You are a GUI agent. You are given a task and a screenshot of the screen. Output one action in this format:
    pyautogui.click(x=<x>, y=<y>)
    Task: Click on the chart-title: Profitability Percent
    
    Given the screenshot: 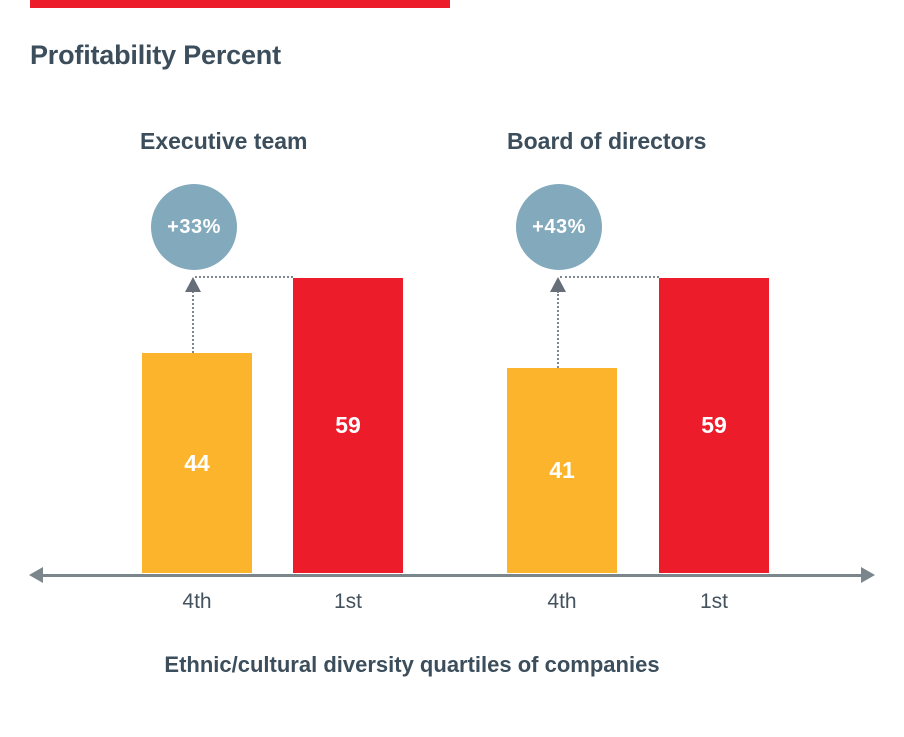 What is the action you would take?
    pyautogui.click(x=155, y=55)
    